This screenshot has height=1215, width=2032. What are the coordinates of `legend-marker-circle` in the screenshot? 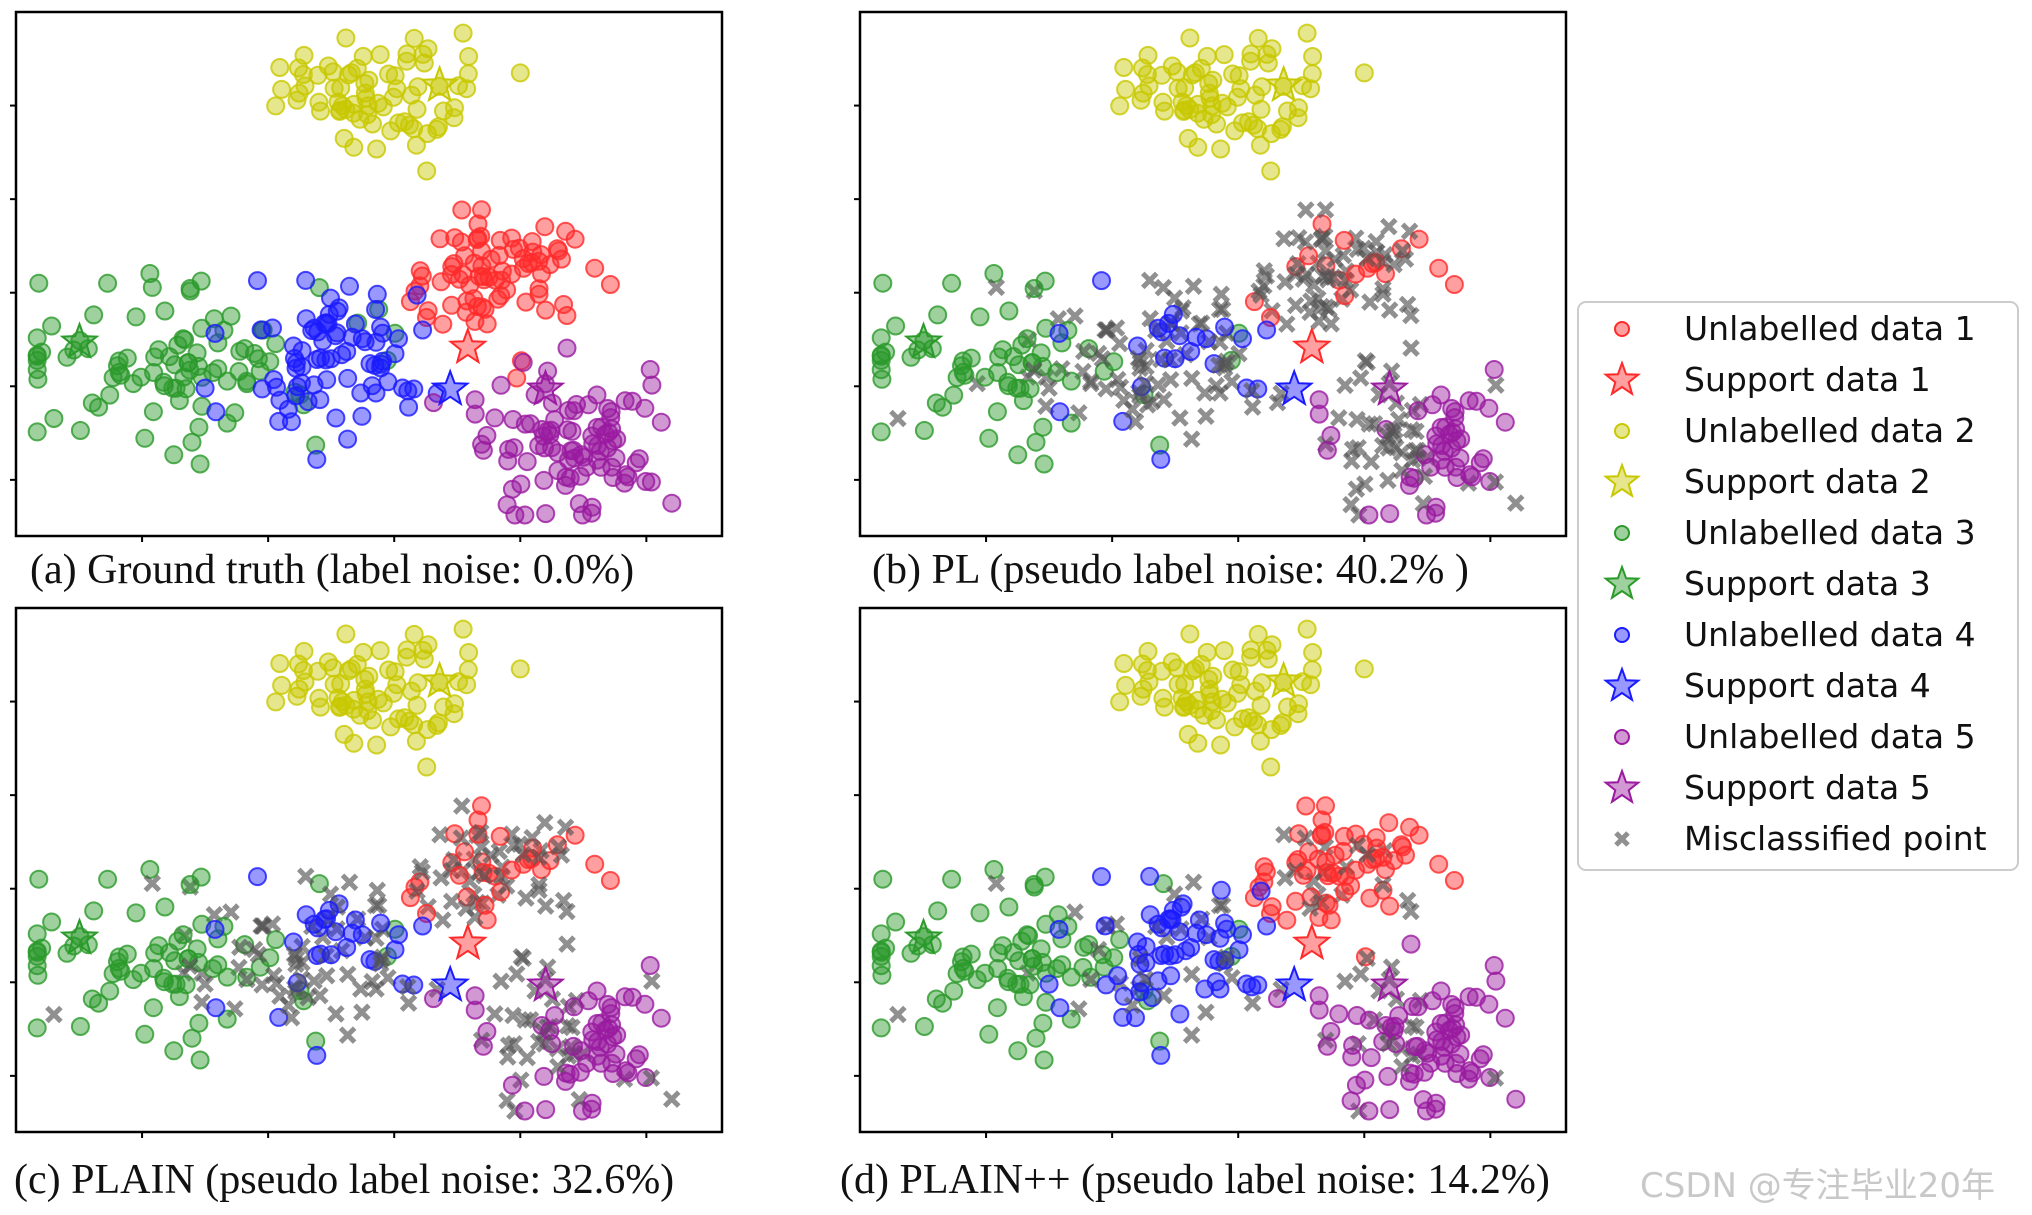 It's located at (1622, 635).